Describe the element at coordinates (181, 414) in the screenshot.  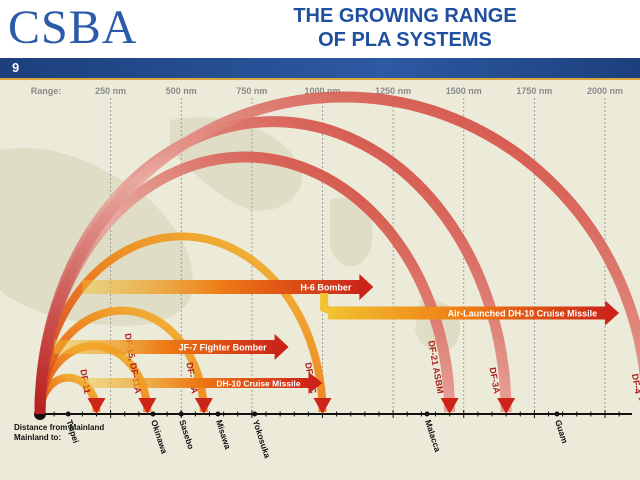
I see `location-marker-sasebo` at that location.